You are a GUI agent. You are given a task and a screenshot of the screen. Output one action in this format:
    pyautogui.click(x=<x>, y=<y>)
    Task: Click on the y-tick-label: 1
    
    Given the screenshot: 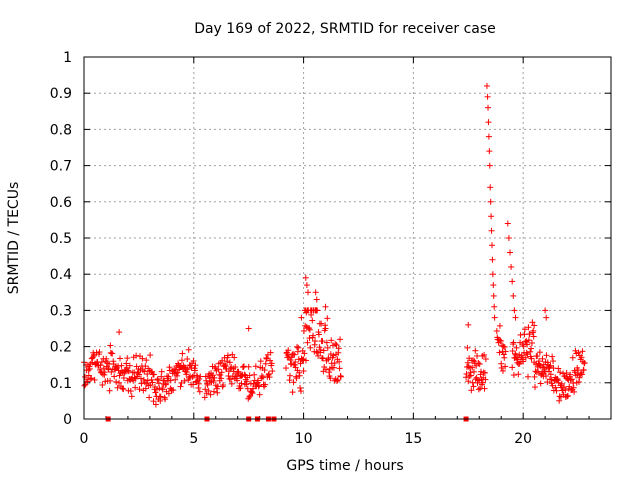 What is the action you would take?
    pyautogui.click(x=67, y=58)
    